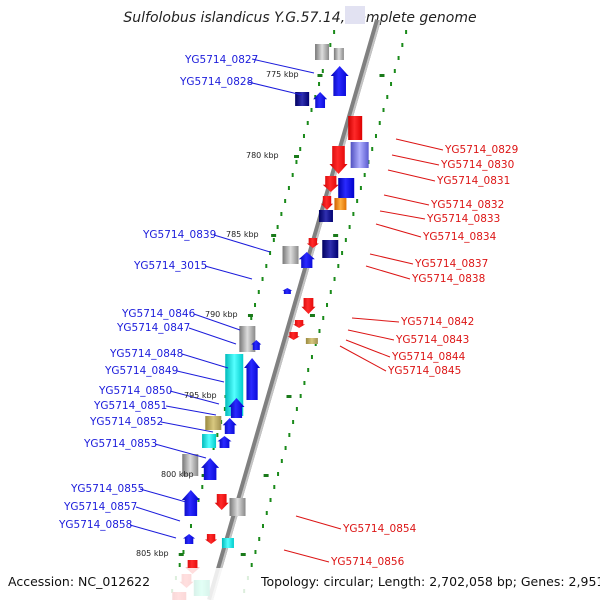  I want to click on gene-label-left: YG5714_0855, so click(107, 489).